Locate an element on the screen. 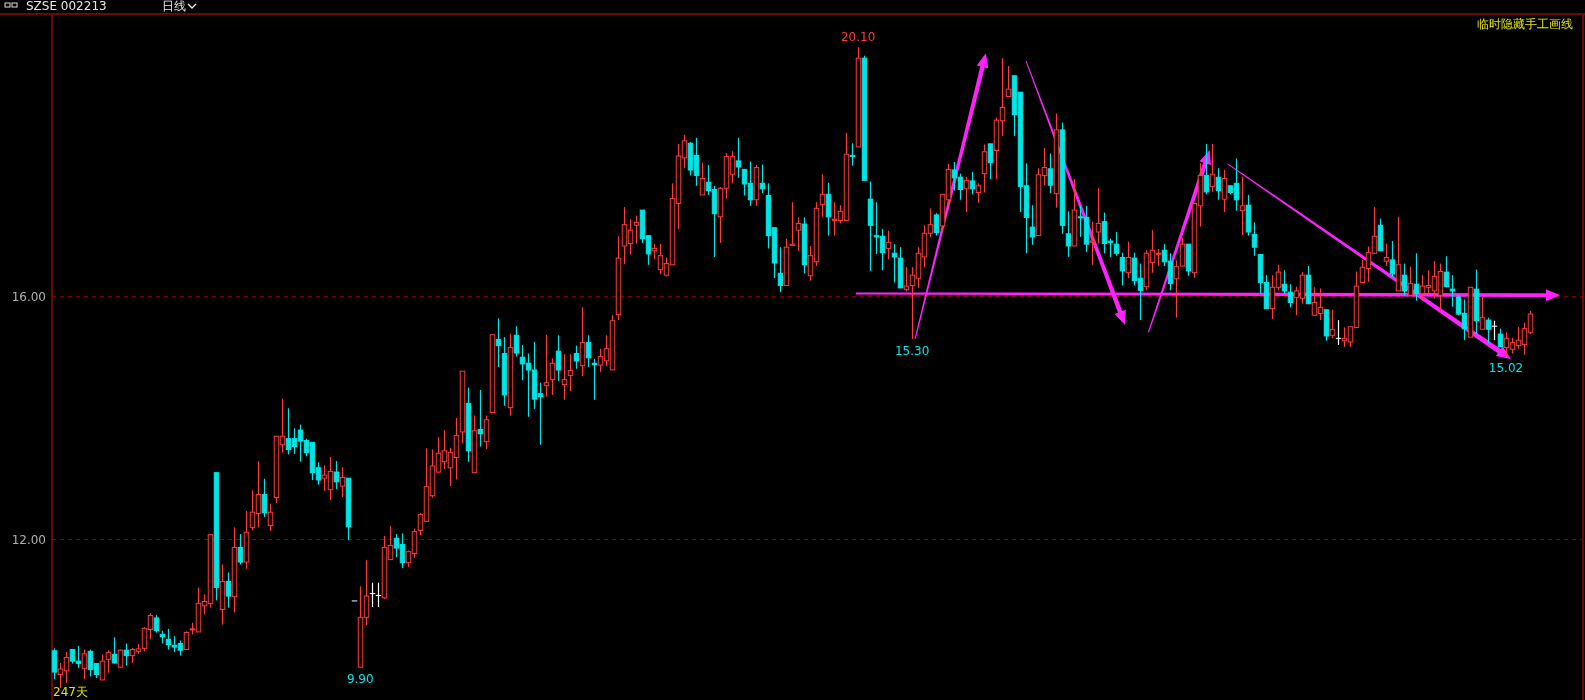 The image size is (1585, 700). annotation: 15.02 is located at coordinates (1506, 367).